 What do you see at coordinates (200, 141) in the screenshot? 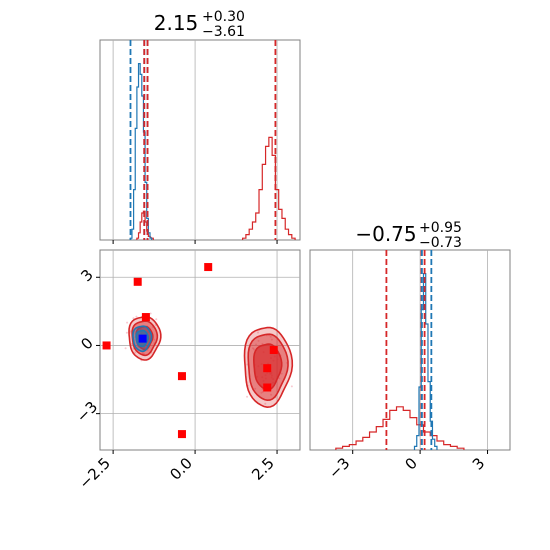
I see `histogram-panel-x1` at bounding box center [200, 141].